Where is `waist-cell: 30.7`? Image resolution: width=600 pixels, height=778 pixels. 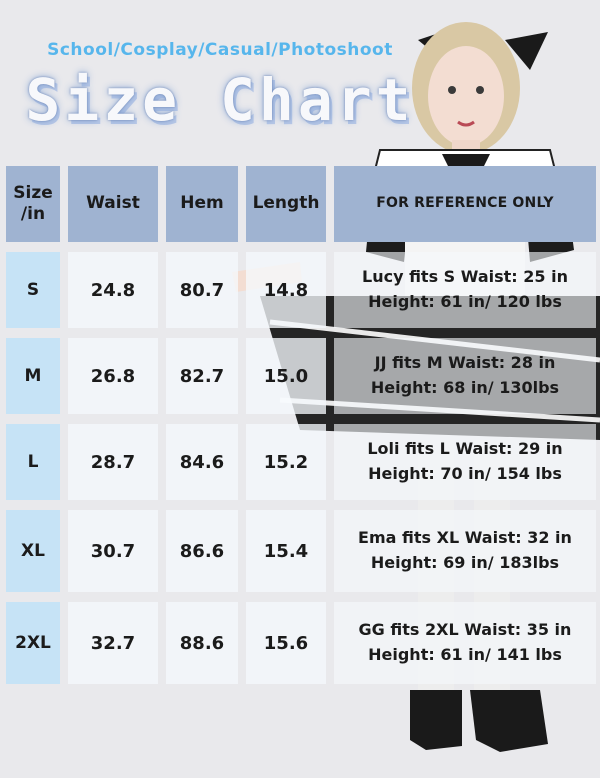 waist-cell: 30.7 is located at coordinates (113, 551).